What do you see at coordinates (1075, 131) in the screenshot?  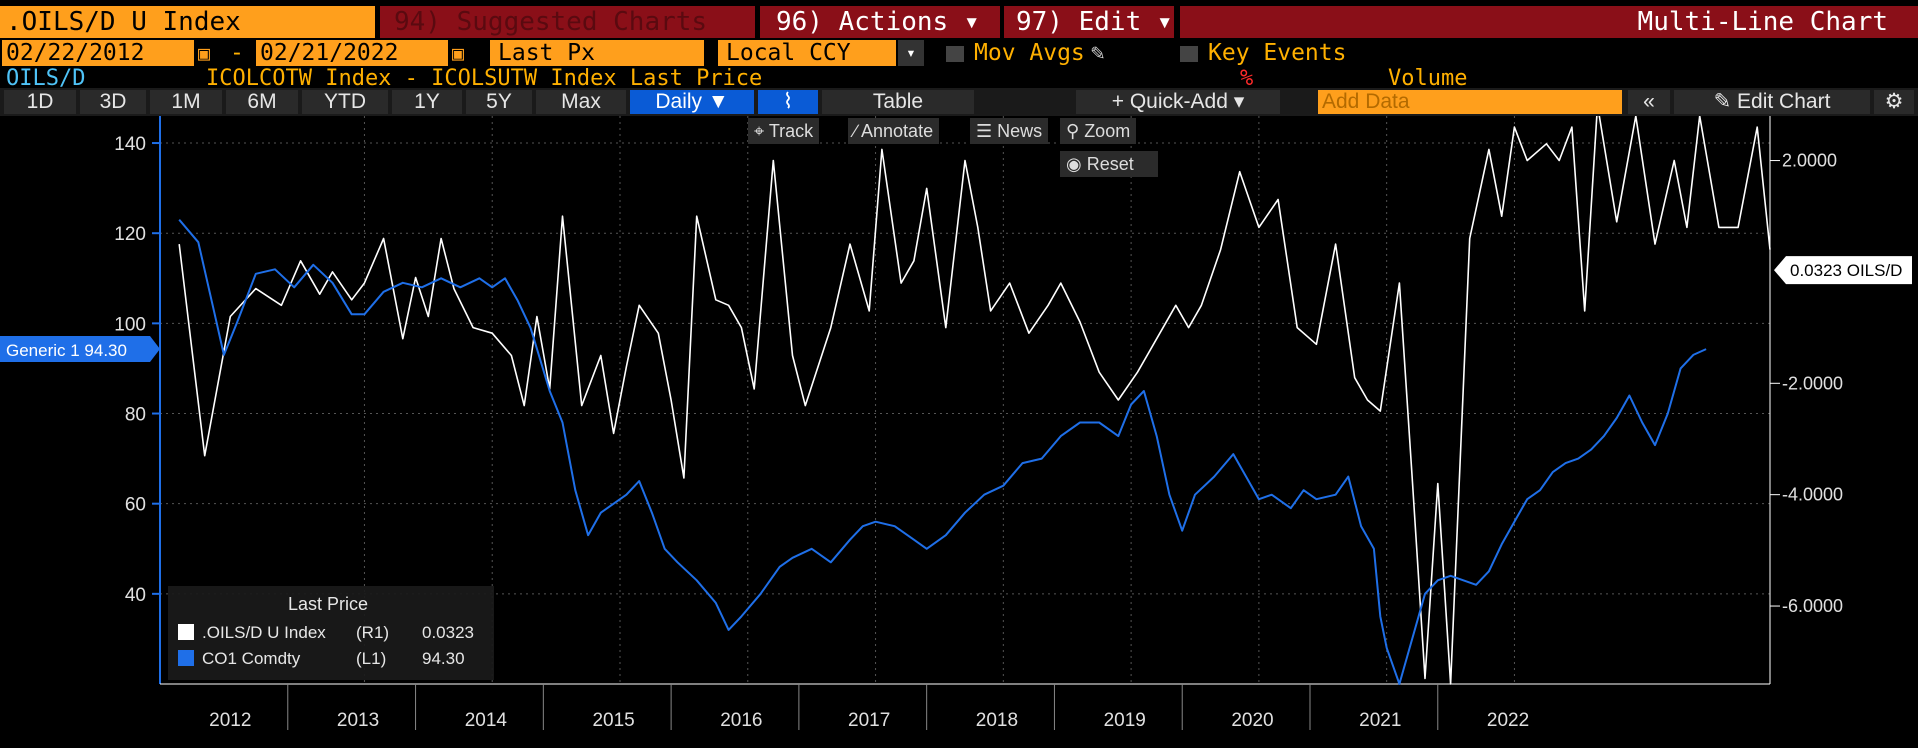 I see `search-icon: ⚲` at bounding box center [1075, 131].